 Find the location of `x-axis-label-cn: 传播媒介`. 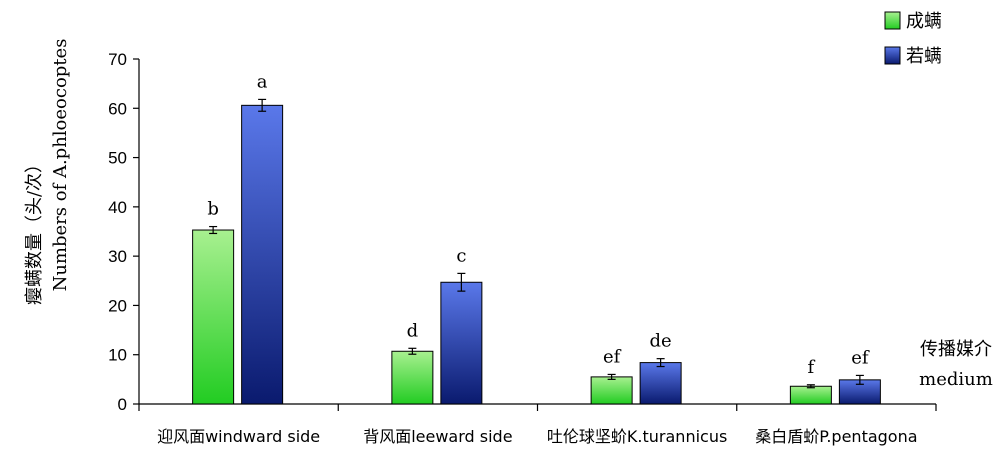

x-axis-label-cn: 传播媒介 is located at coordinates (956, 349).